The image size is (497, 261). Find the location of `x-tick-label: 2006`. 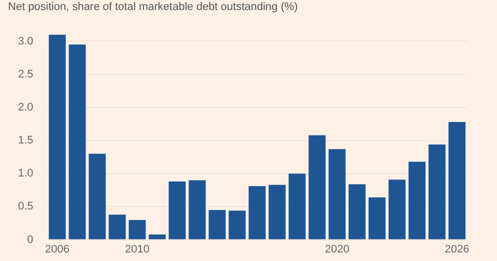

x-tick-label: 2006 is located at coordinates (57, 249).